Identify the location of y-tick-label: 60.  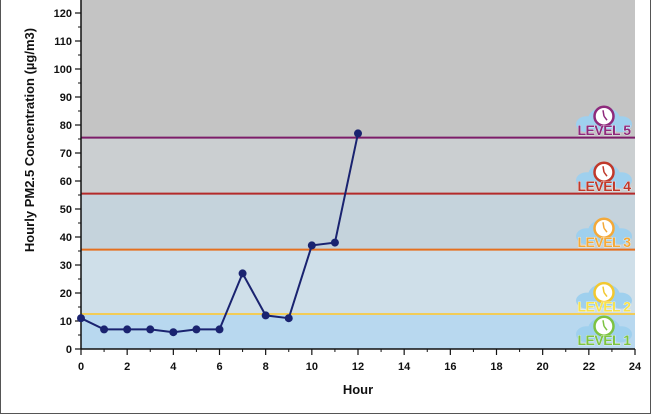
(66, 182).